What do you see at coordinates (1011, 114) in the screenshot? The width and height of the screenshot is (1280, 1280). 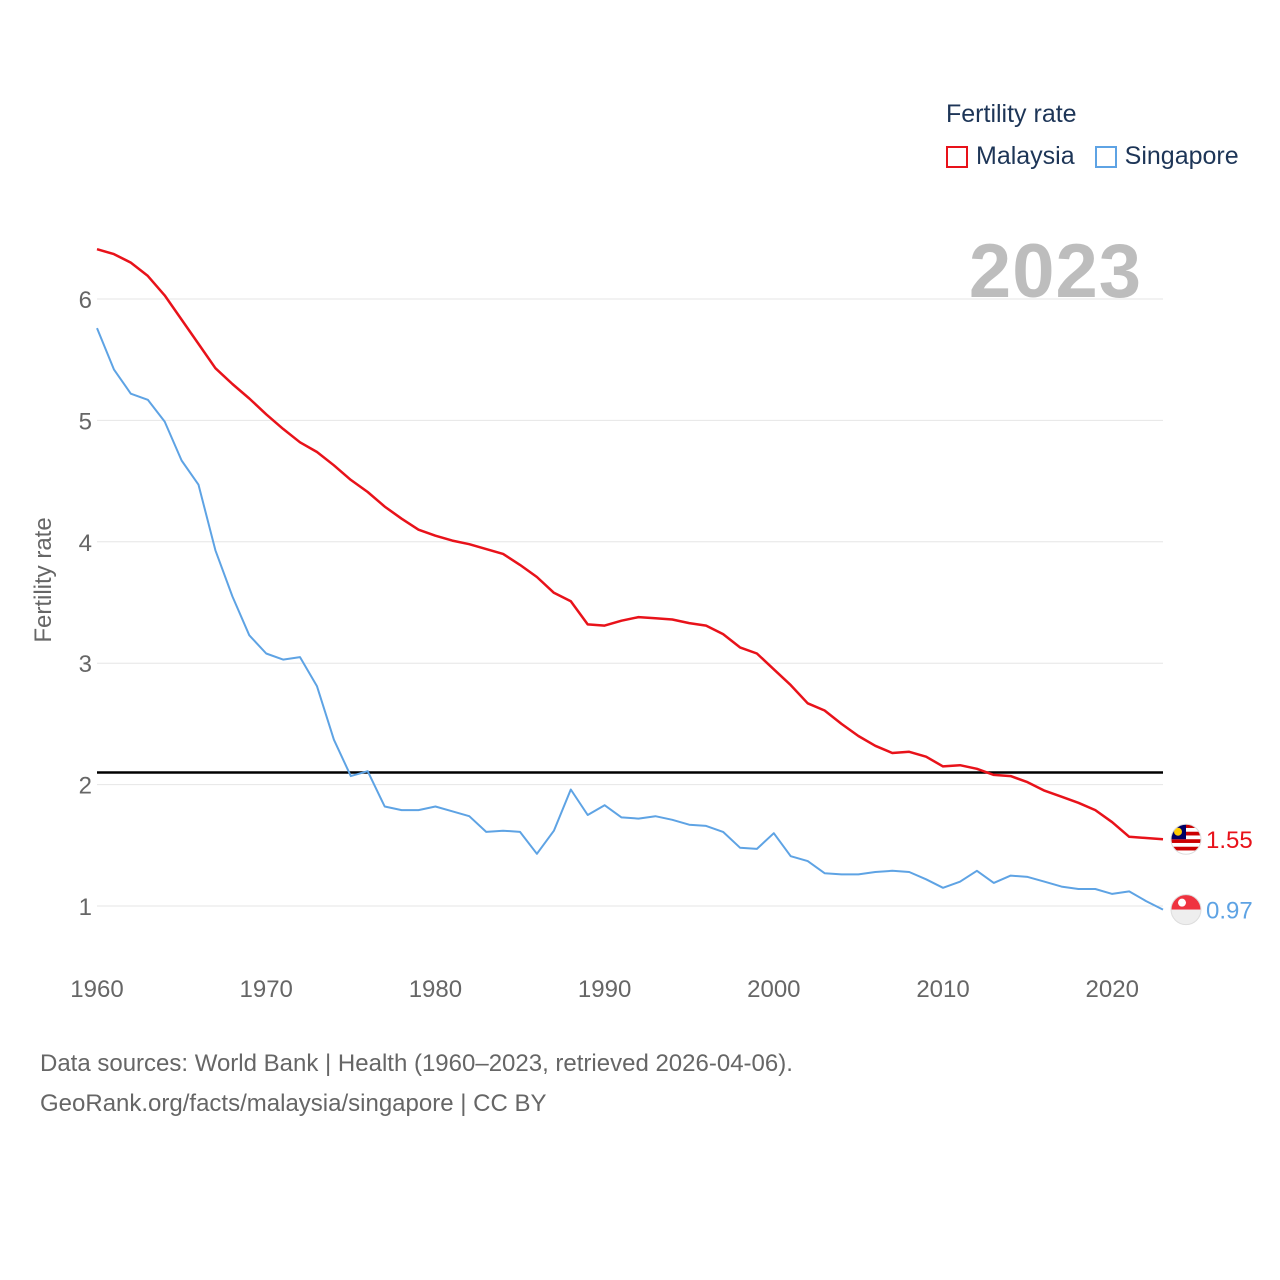 I see `legend-title: Fertility rate` at bounding box center [1011, 114].